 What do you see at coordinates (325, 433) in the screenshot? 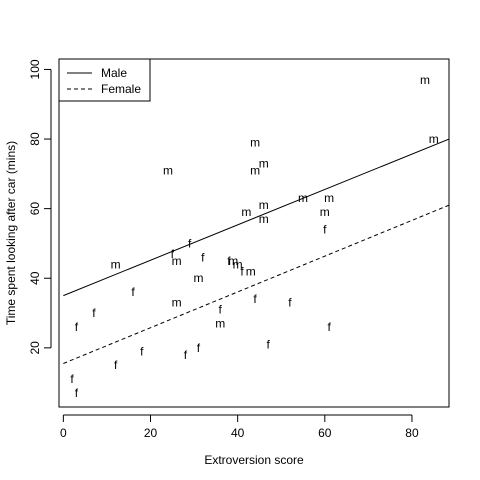
I see `x-tick-label: 60` at bounding box center [325, 433].